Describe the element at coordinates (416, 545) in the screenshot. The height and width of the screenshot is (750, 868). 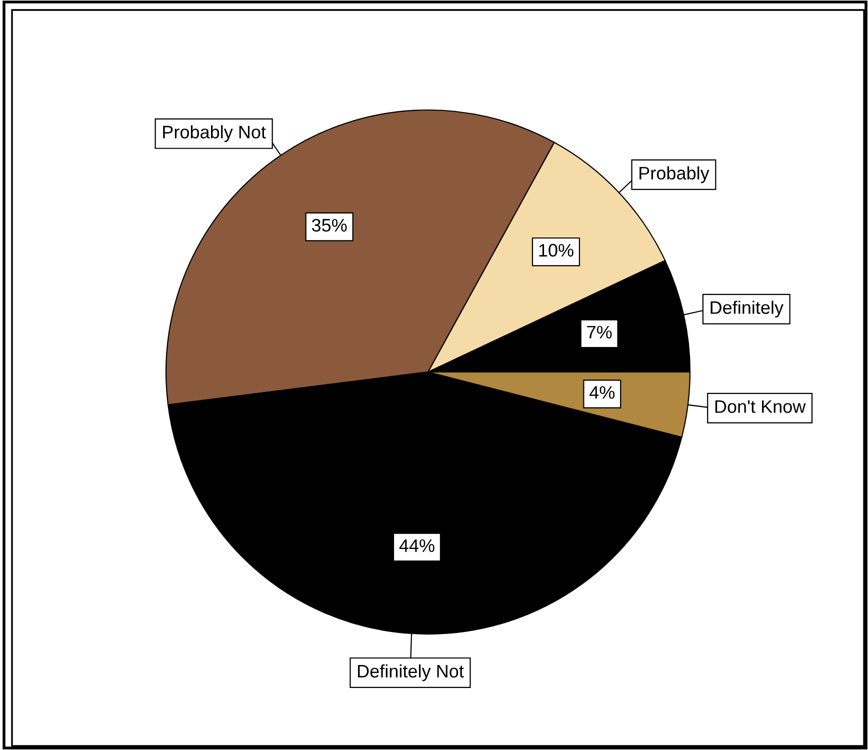
I see `data-label: 44%` at that location.